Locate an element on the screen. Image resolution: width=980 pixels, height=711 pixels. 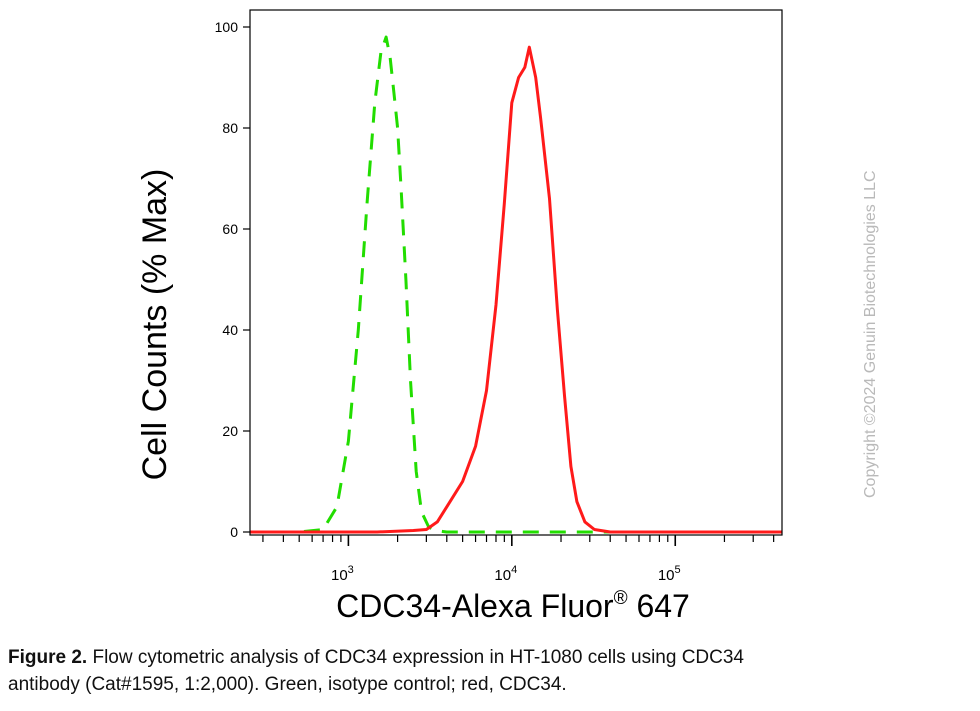
y-tick-label: 40 is located at coordinates (230, 330).